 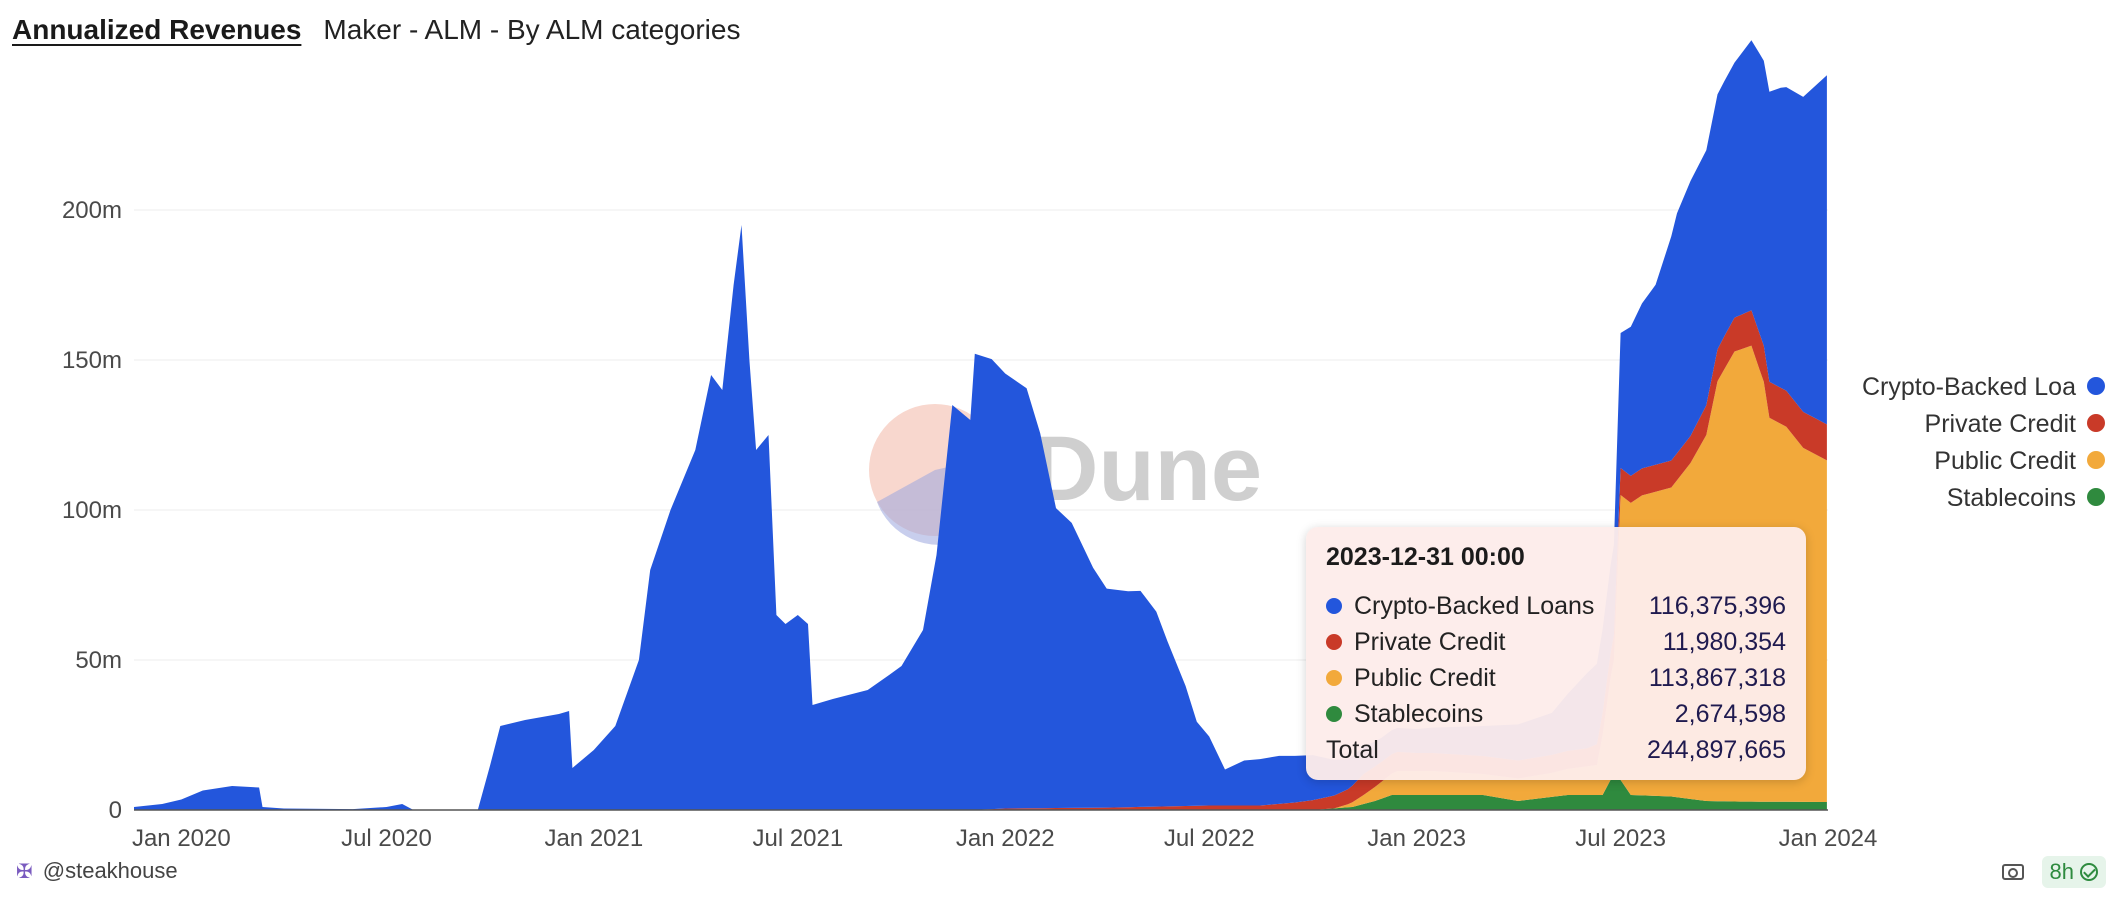 I want to click on x-tick-label: Jul 2020, so click(x=386, y=838).